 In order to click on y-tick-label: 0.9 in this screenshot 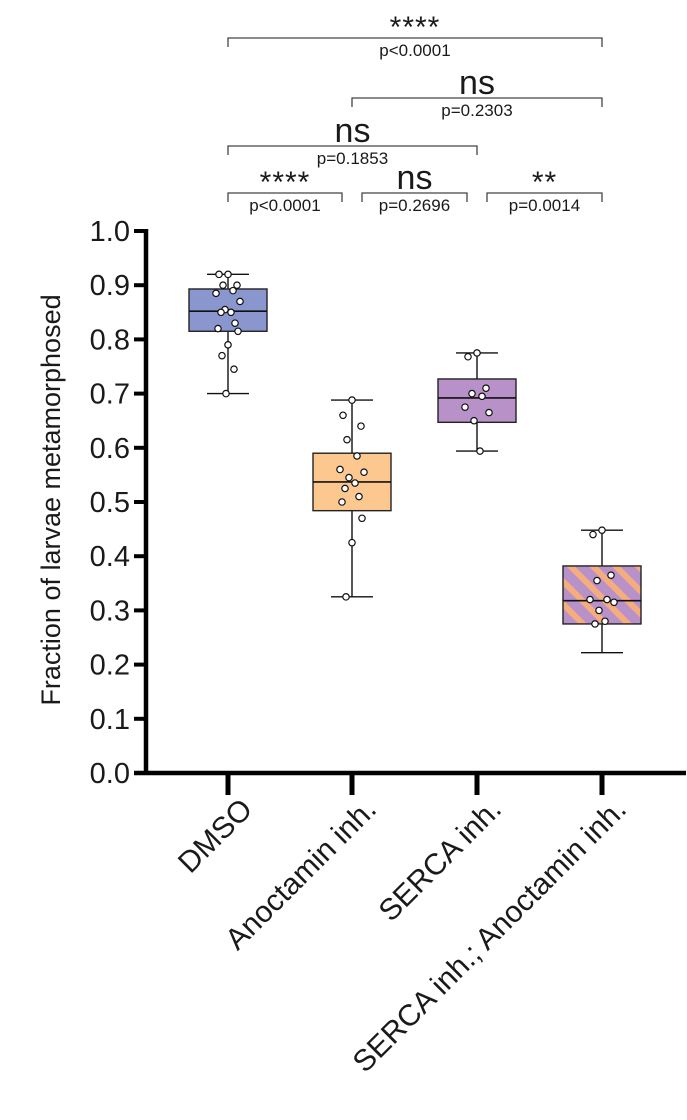, I will do `click(110, 286)`.